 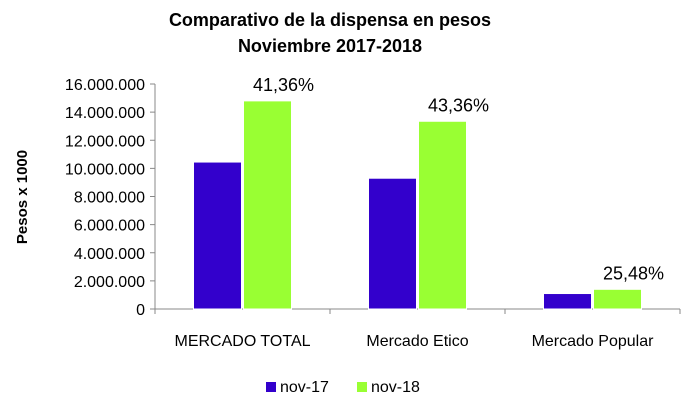 I want to click on y-tick-label: 6.000.000, so click(x=109, y=226).